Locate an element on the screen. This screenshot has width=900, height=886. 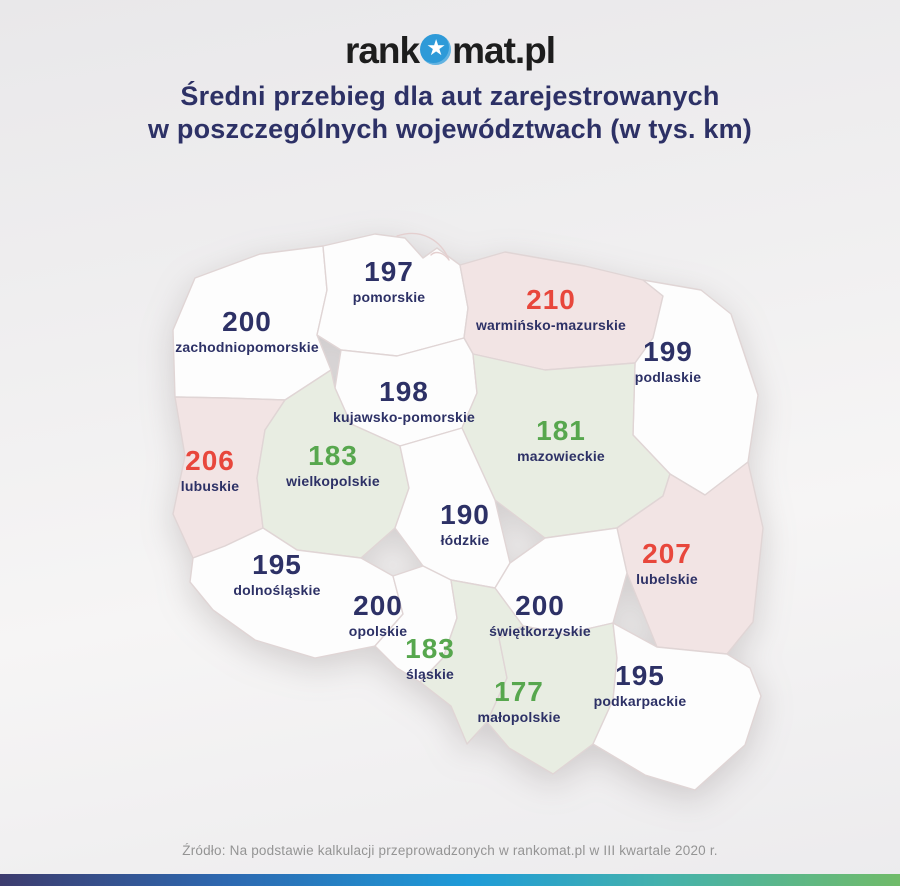
star-glyph: ★ is located at coordinates (436, 48).